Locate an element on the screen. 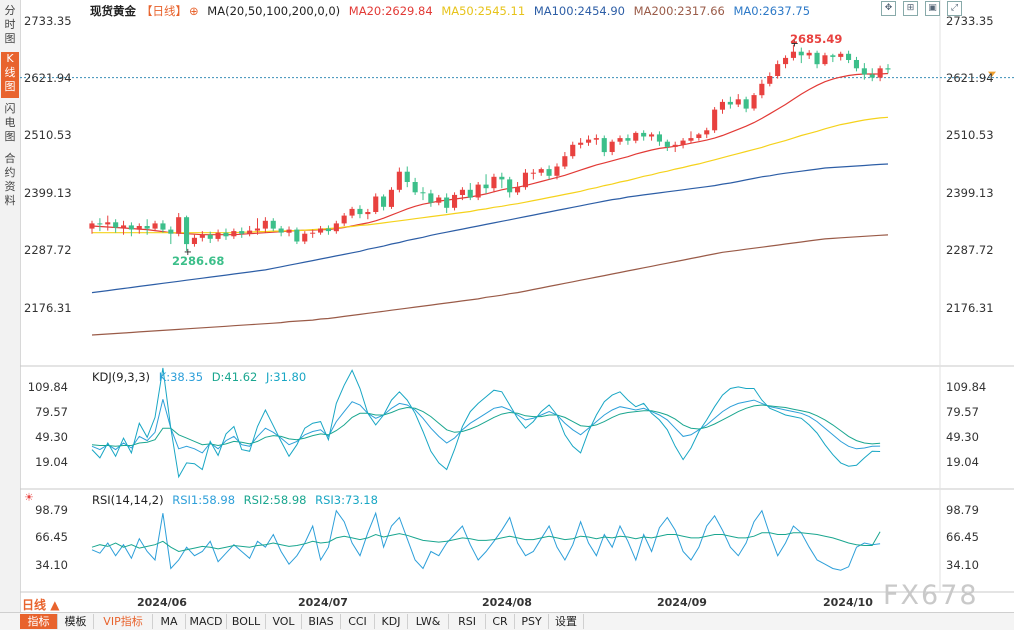 The height and width of the screenshot is (630, 1014). instrument-title: 现货黄金 is located at coordinates (113, 11).